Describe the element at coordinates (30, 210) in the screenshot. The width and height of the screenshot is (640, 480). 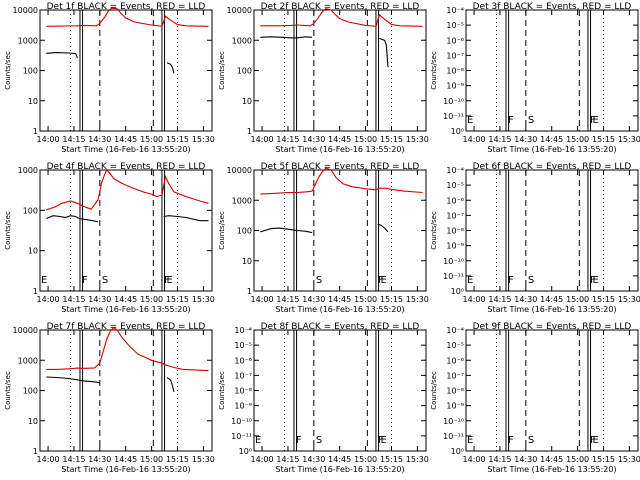
I see `y-tick-label: 100` at that location.